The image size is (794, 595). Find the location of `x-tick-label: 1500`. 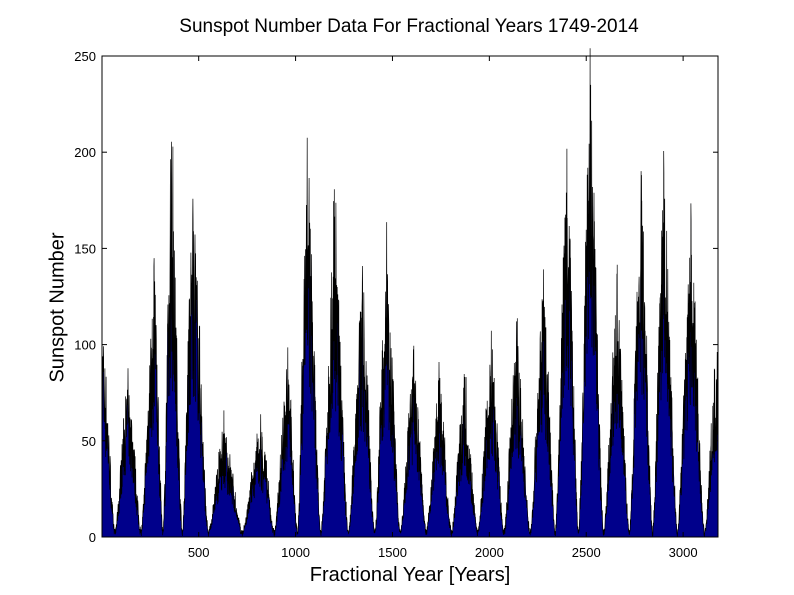

x-tick-label: 1500 is located at coordinates (392, 552).